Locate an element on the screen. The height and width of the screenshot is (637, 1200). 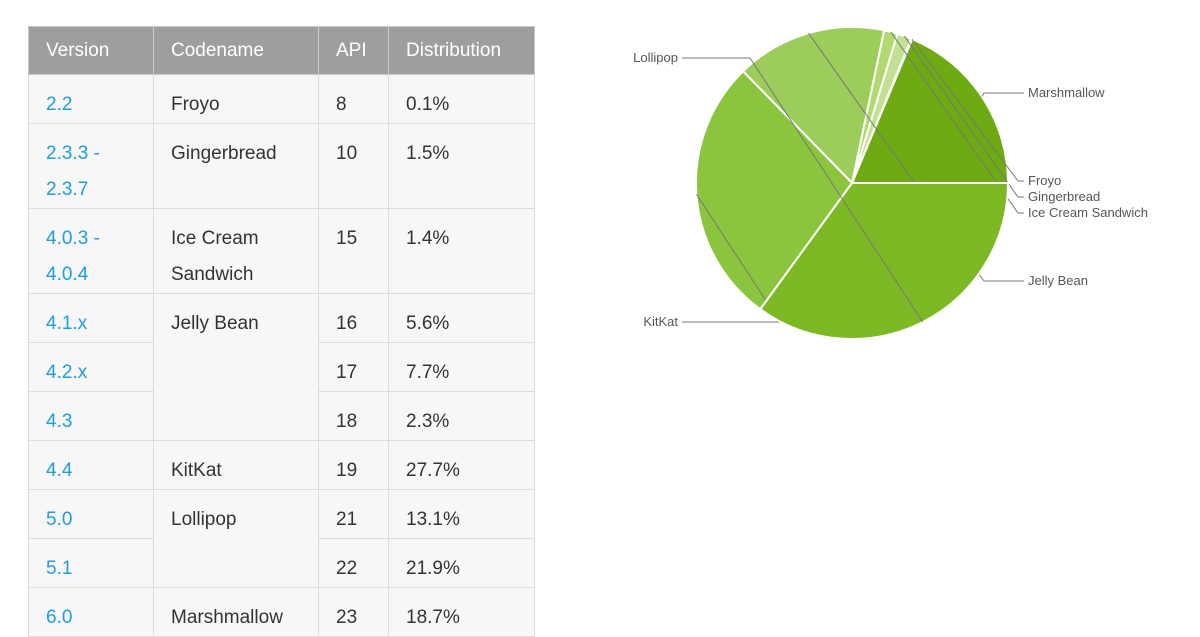
distribution-cell: 27.7% is located at coordinates (461, 465).